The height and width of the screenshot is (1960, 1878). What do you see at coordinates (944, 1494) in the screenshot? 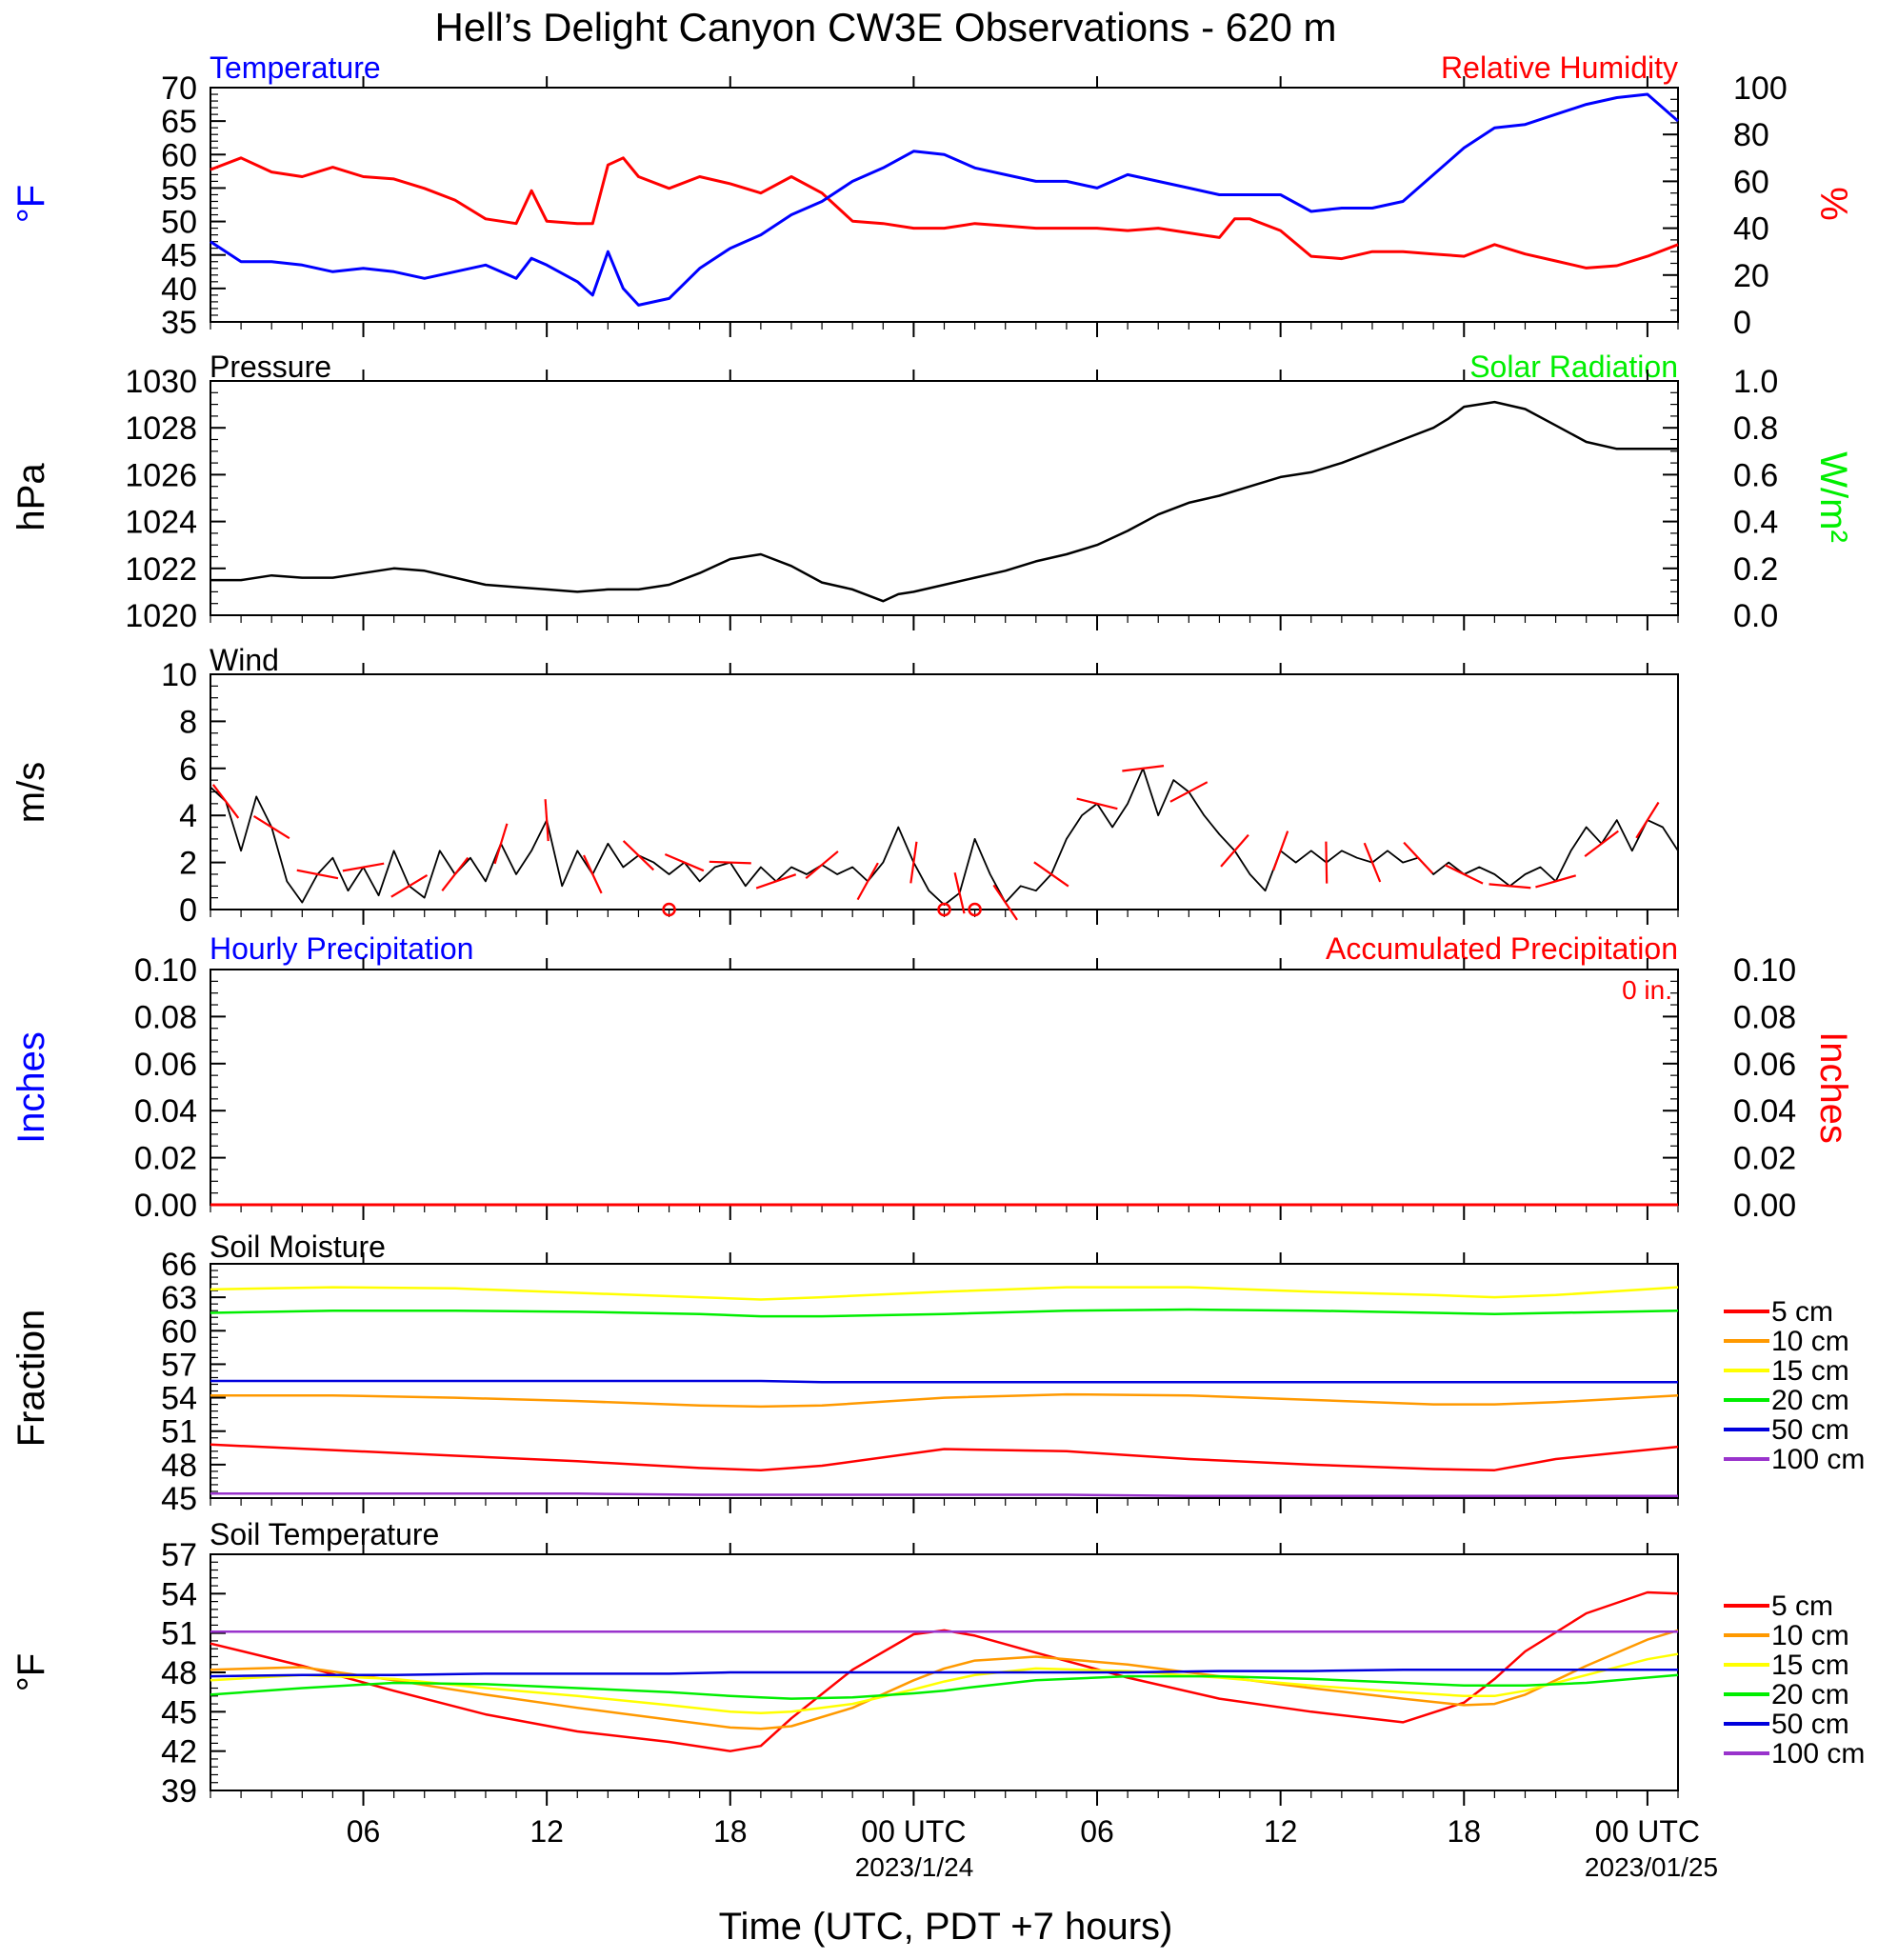
I see `soil-moisture-line-100cm` at bounding box center [944, 1494].